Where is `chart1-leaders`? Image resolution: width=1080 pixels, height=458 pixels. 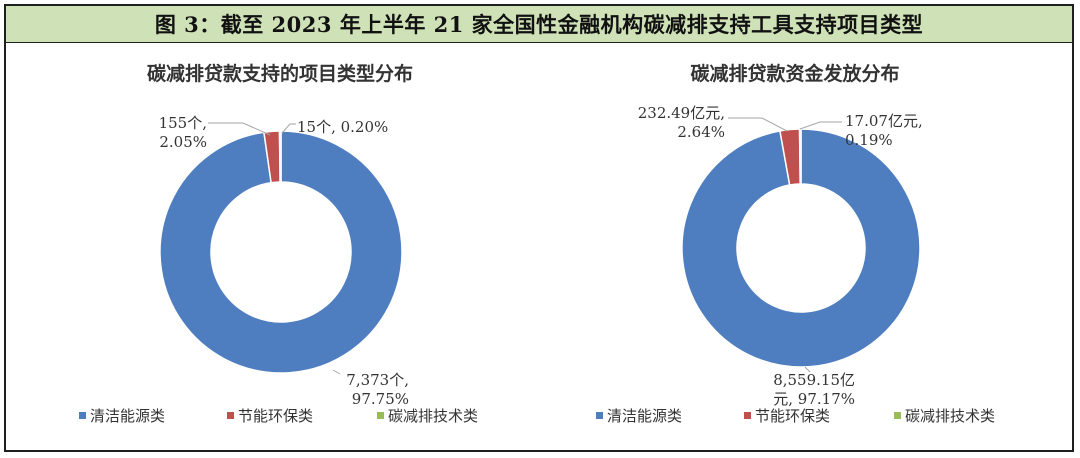
chart1-leaders is located at coordinates (274, 248).